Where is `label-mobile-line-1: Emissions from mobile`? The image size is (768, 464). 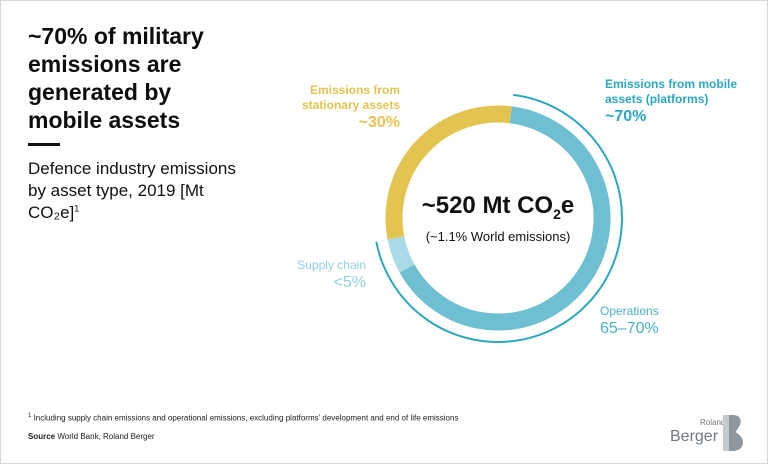
label-mobile-line-1: Emissions from mobile is located at coordinates (671, 84).